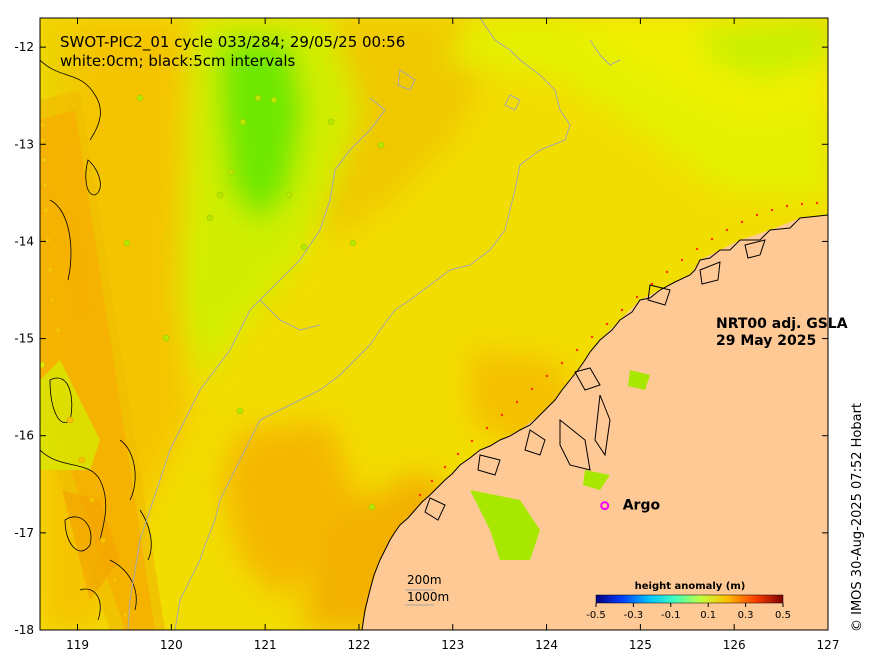 Image resolution: width=872 pixels, height=666 pixels. What do you see at coordinates (783, 615) in the screenshot?
I see `colorbar-tick-label: 0.5` at bounding box center [783, 615].